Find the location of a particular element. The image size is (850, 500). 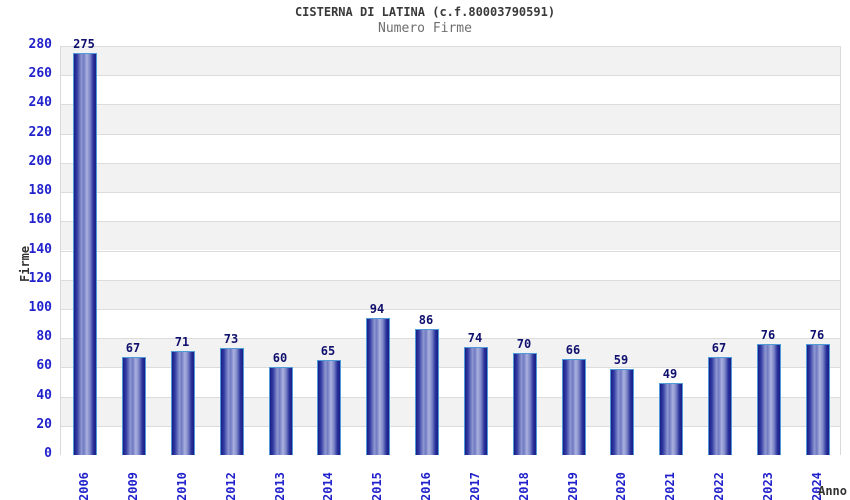

x-tick-label-2019: 2019 is located at coordinates (573, 486).